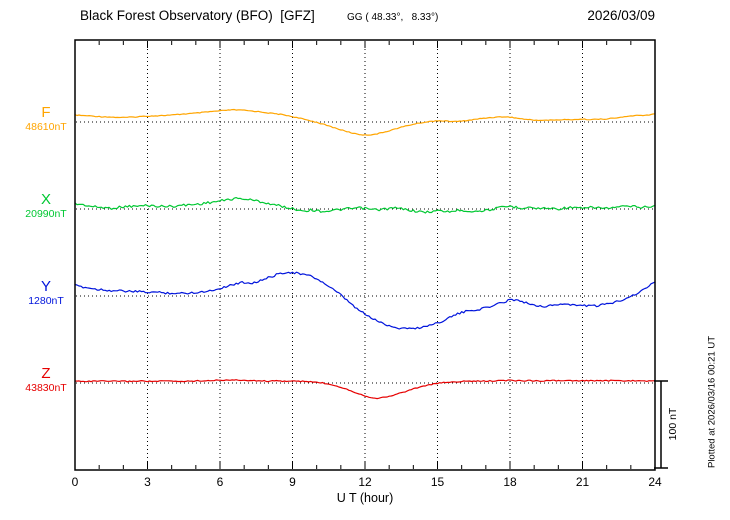 The height and width of the screenshot is (520, 730). What do you see at coordinates (365, 300) in the screenshot?
I see `y-trace` at bounding box center [365, 300].